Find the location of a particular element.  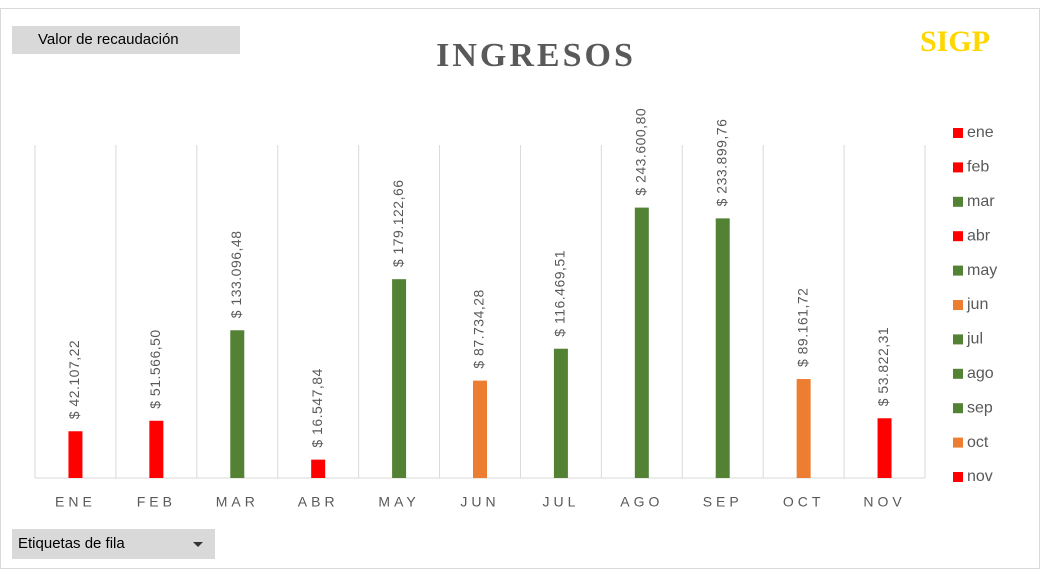

data-label: $ 51.566,50 is located at coordinates (155, 368).